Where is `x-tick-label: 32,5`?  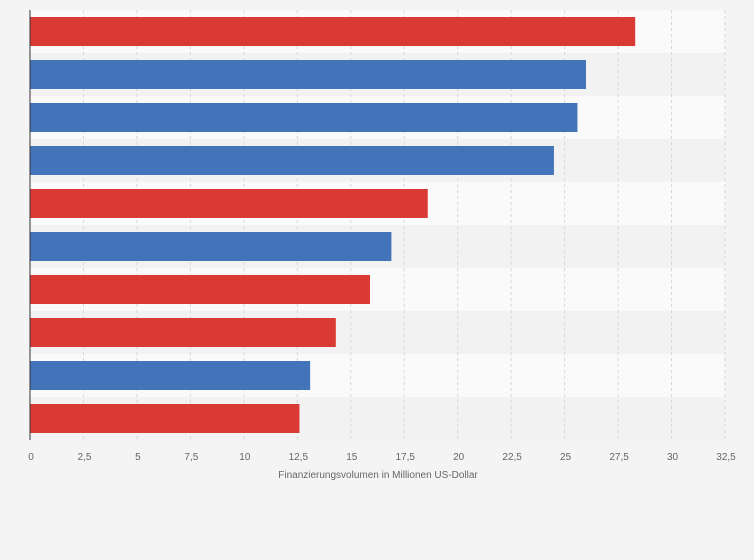 x-tick-label: 32,5 is located at coordinates (726, 457).